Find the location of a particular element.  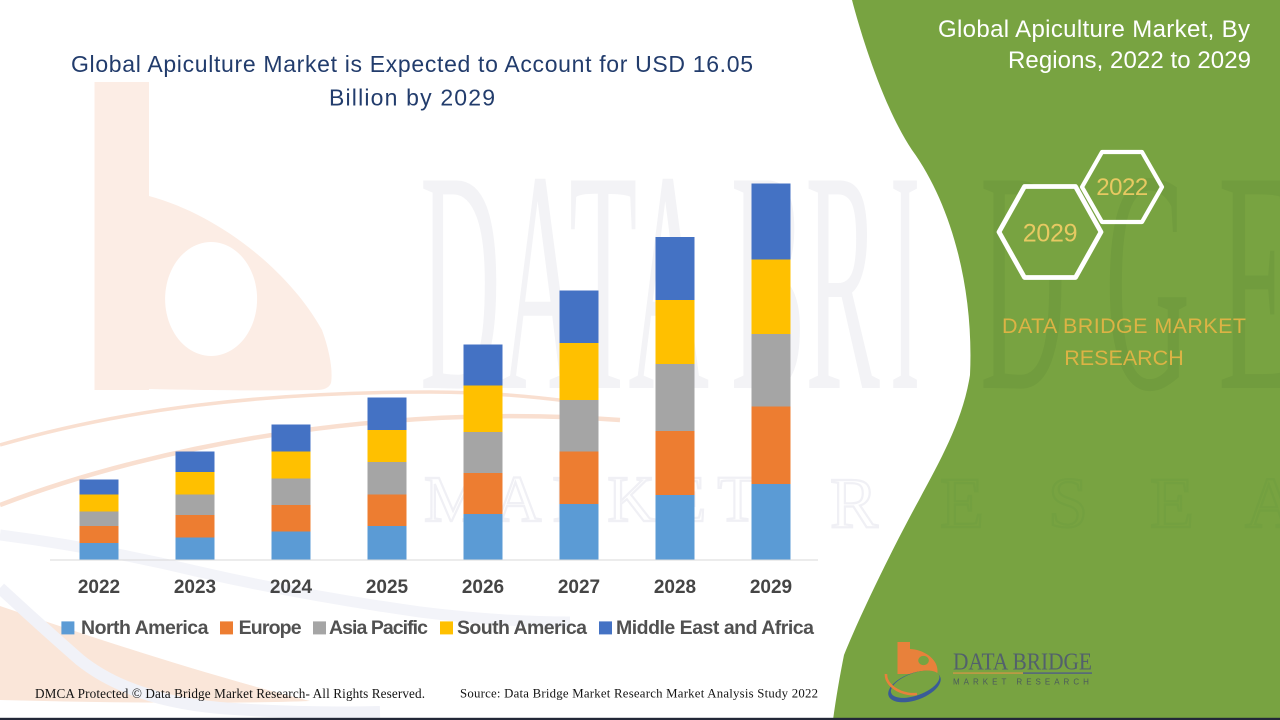

svg-text: RESEARCH is located at coordinates (1123, 358).